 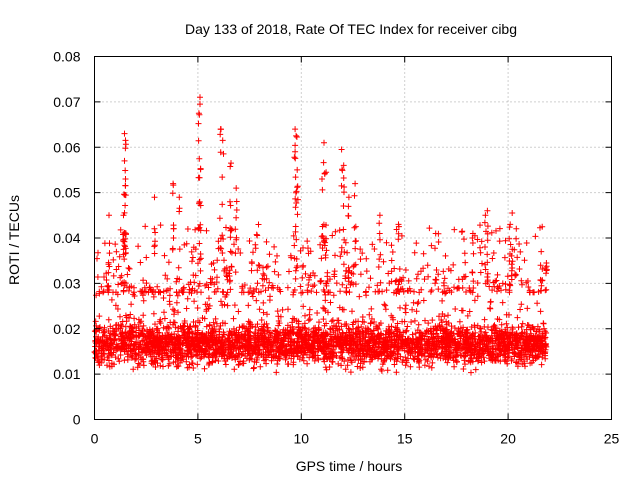 What do you see at coordinates (349, 466) in the screenshot?
I see `x-axis-label: GPS time / hours` at bounding box center [349, 466].